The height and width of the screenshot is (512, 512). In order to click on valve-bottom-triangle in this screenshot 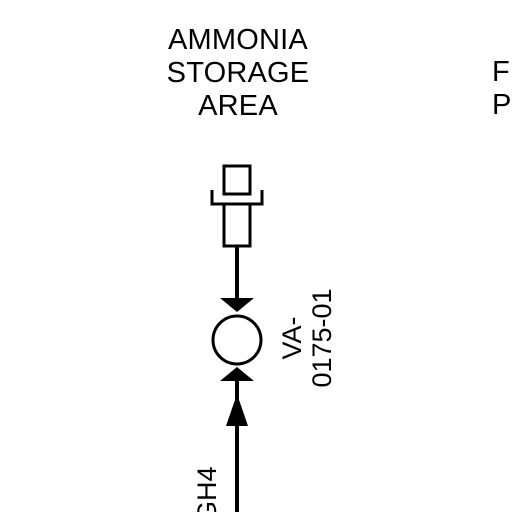, I will do `click(237, 374)`.